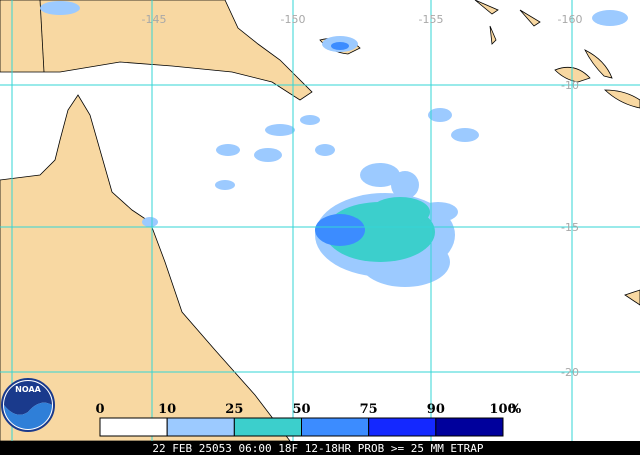 The height and width of the screenshot is (455, 640). I want to click on footer-bar, so click(320, 448).